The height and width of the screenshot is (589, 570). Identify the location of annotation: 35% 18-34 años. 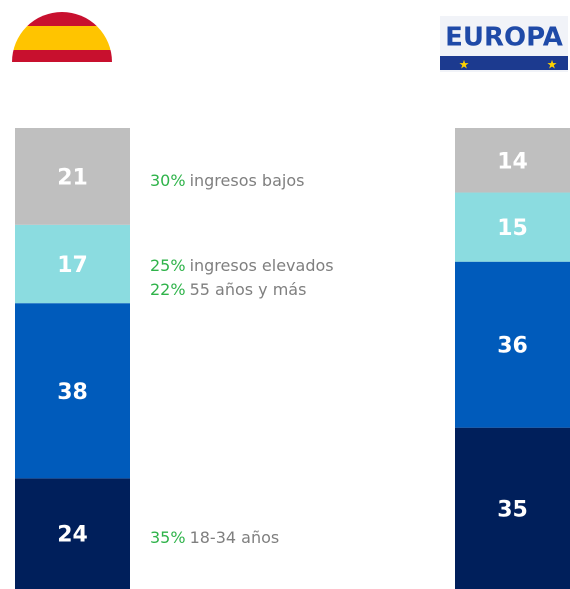
(214, 537).